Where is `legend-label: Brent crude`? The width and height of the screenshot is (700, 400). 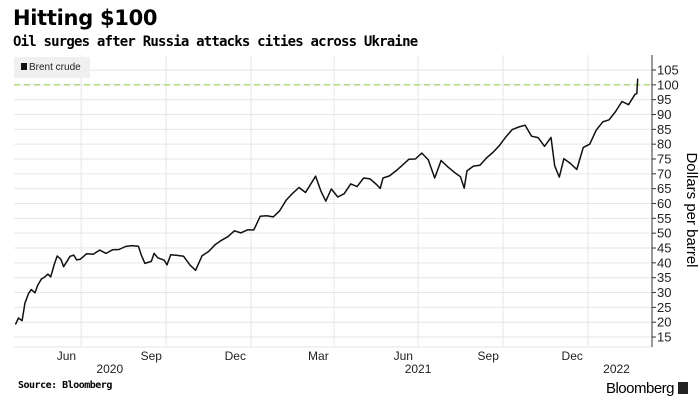
legend-label: Brent crude is located at coordinates (55, 67).